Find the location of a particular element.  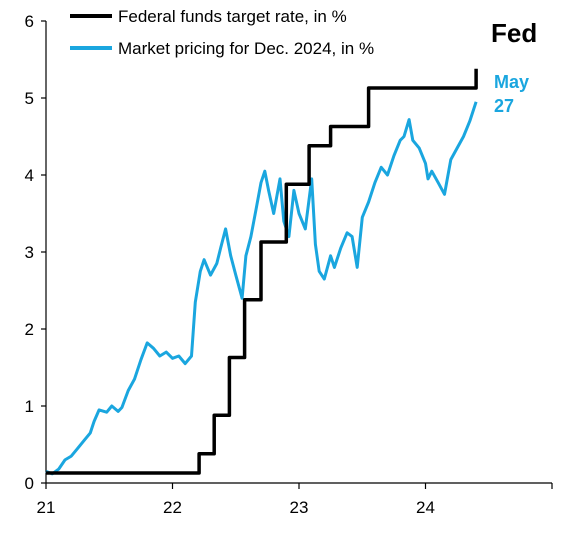

legend-label-market-pricing: Market pricing for Dec. 2024, in % is located at coordinates (246, 48).